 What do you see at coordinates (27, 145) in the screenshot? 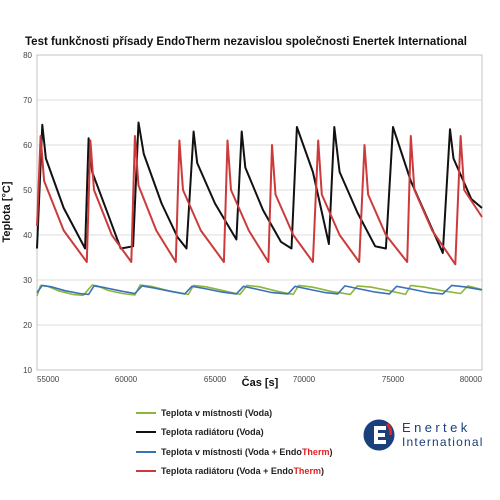
I see `y-tick-label: 60` at bounding box center [27, 145].